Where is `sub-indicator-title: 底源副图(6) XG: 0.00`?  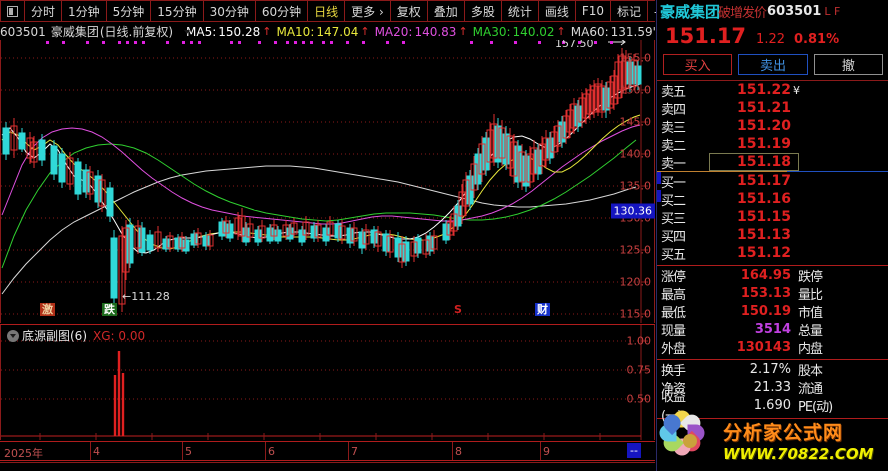 sub-indicator-title: 底源副图(6) XG: 0.00 is located at coordinates (74, 335).